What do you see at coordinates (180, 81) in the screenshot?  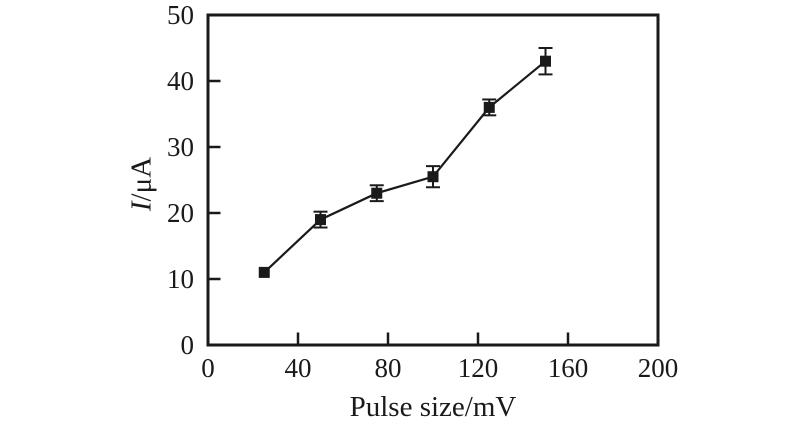 I see `y-tick-label: 40` at bounding box center [180, 81].